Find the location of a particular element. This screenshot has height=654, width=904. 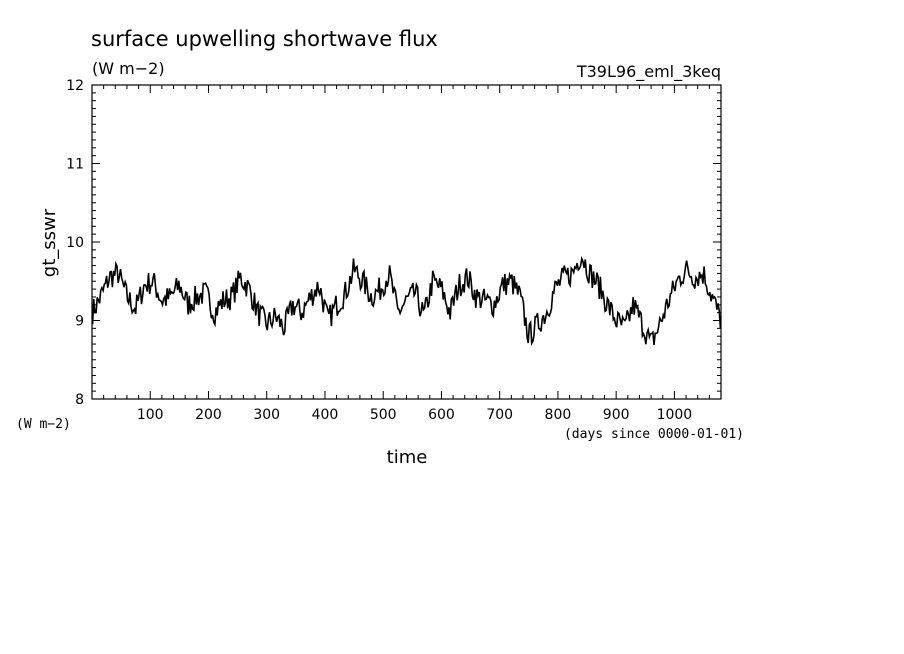

y-tick-labels: 8 9 10 11 12 is located at coordinates (75, 243).